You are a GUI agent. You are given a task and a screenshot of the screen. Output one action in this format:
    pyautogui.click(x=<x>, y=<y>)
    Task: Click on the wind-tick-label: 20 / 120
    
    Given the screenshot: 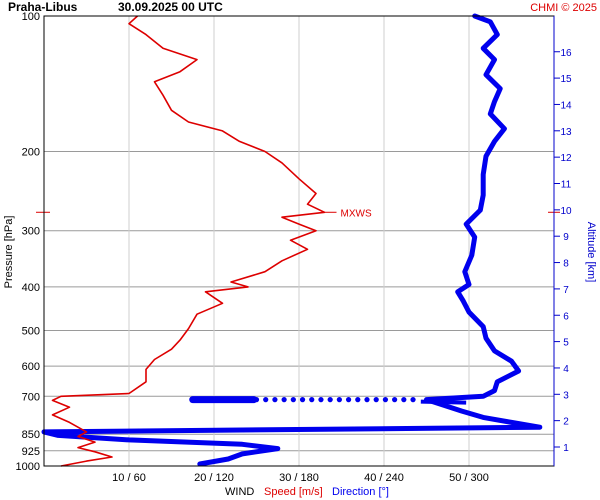 What is the action you would take?
    pyautogui.click(x=214, y=478)
    